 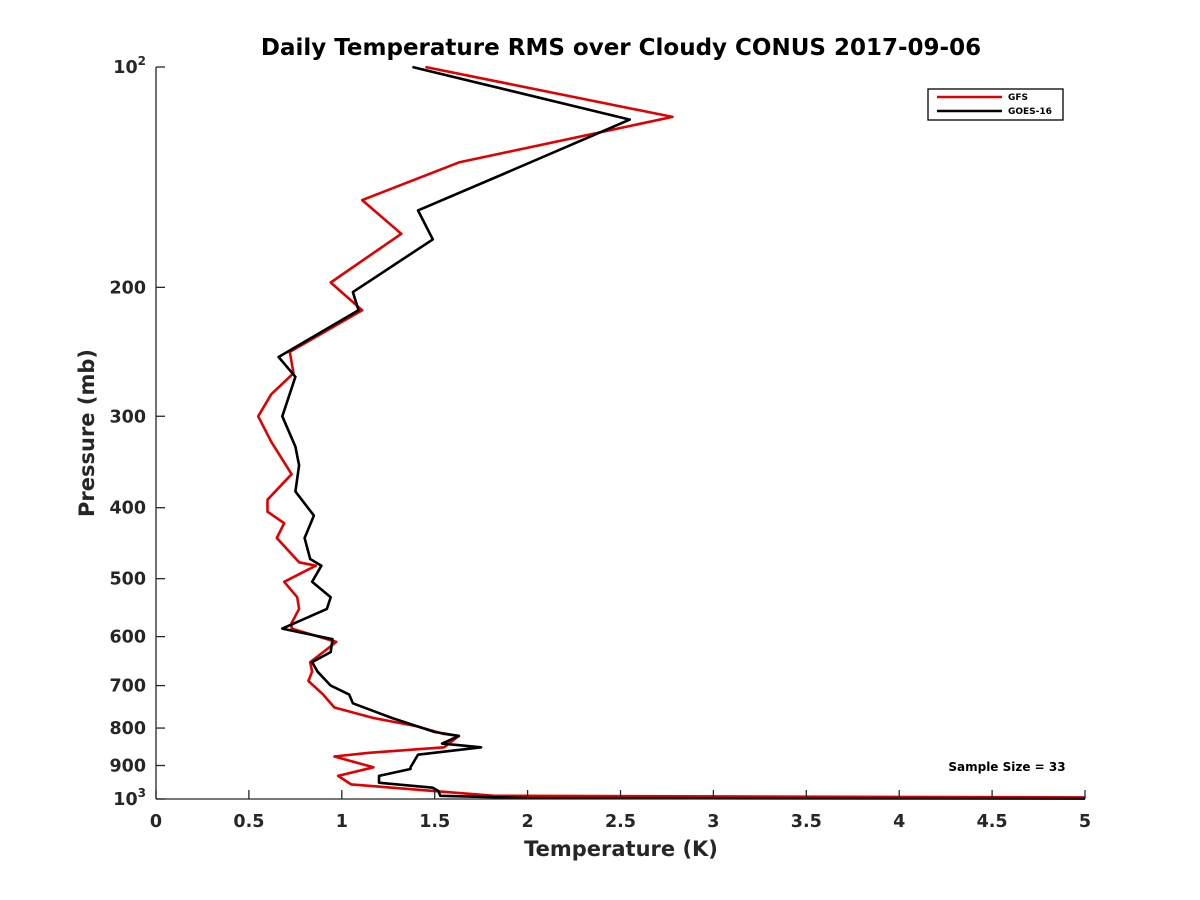 I want to click on sample-size-annotation: Sample Size = 33, so click(x=1006, y=767).